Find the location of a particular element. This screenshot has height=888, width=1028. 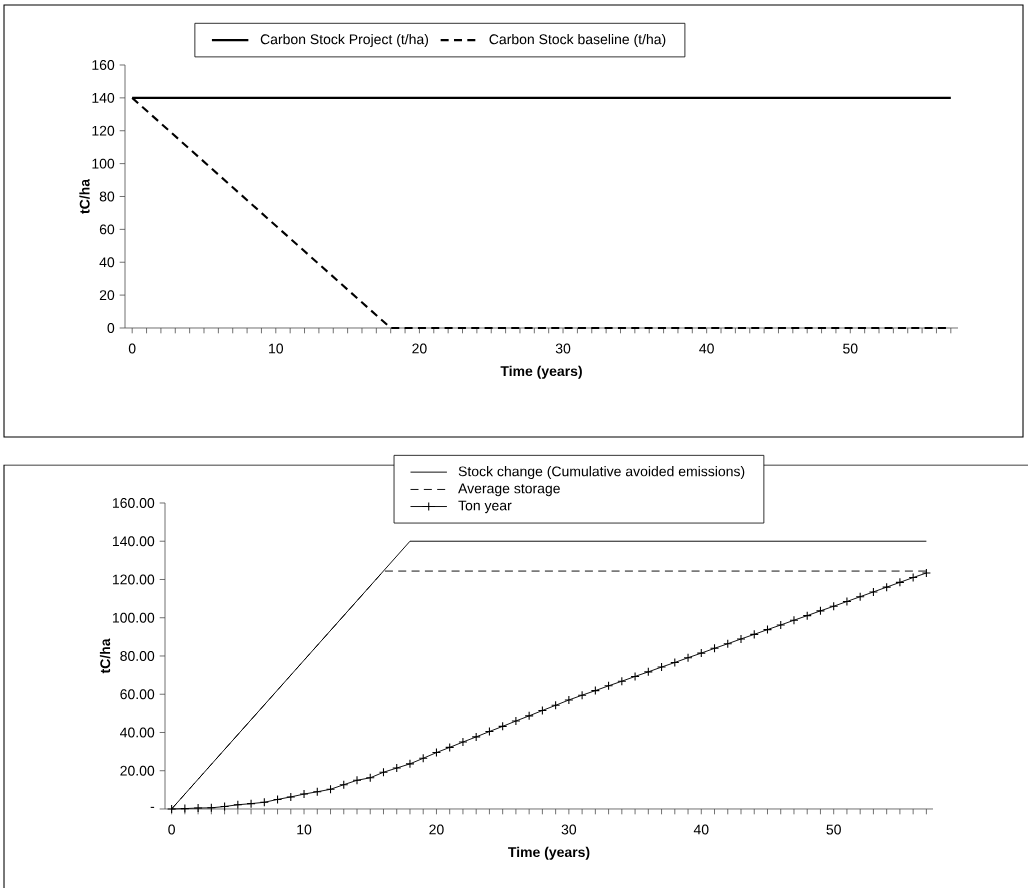

y-tick-label: 120.00 is located at coordinates (133, 579).